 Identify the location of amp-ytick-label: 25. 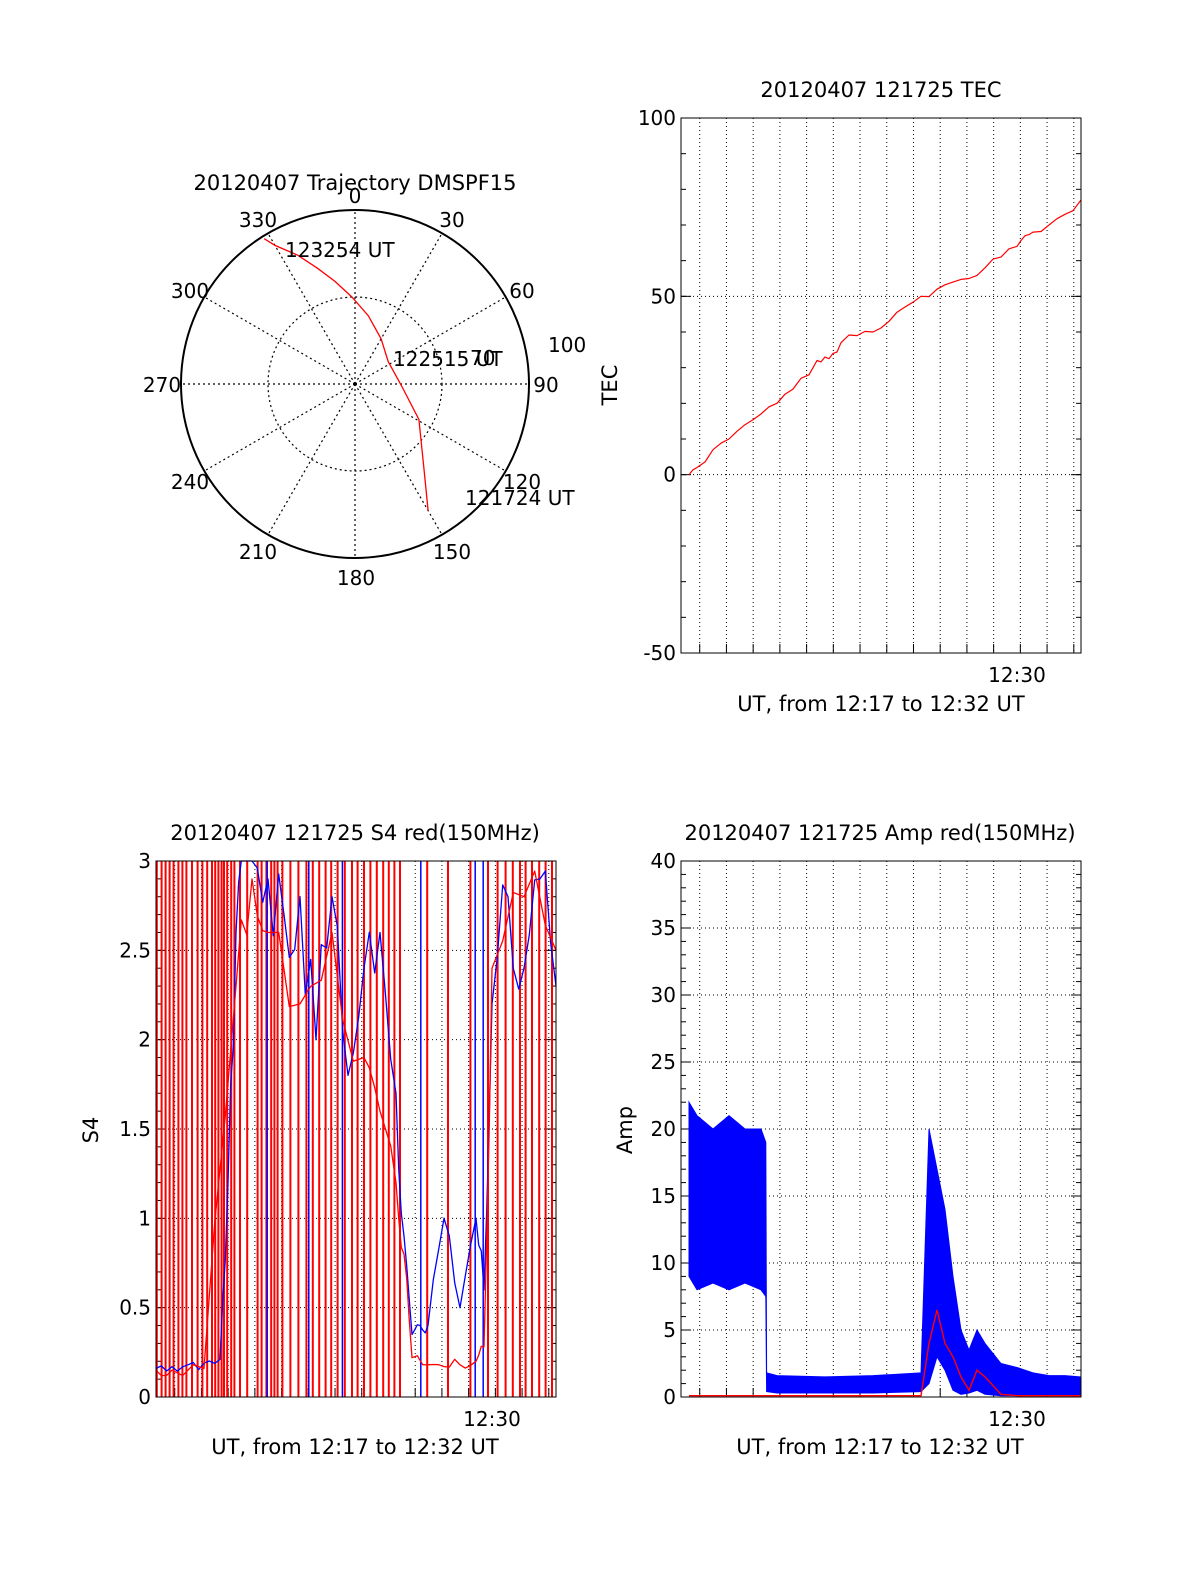
(663, 1062).